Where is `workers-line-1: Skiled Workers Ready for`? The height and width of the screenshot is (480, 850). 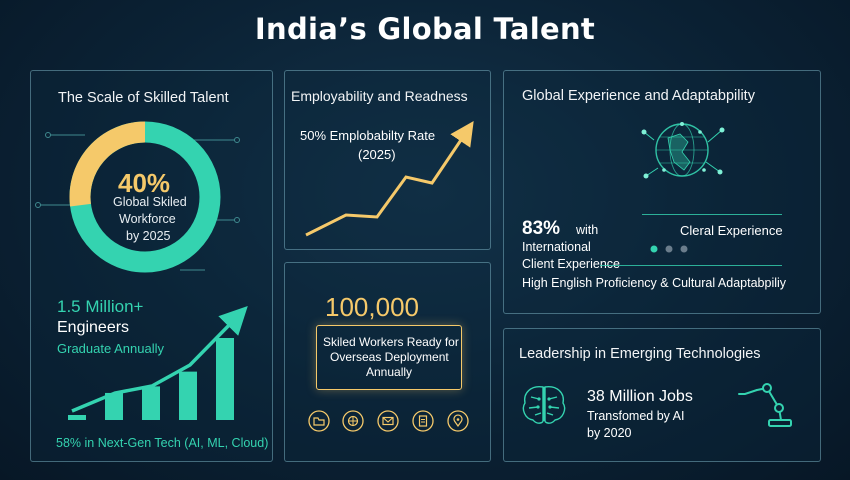
workers-line-1: Skiled Workers Ready for is located at coordinates (391, 342).